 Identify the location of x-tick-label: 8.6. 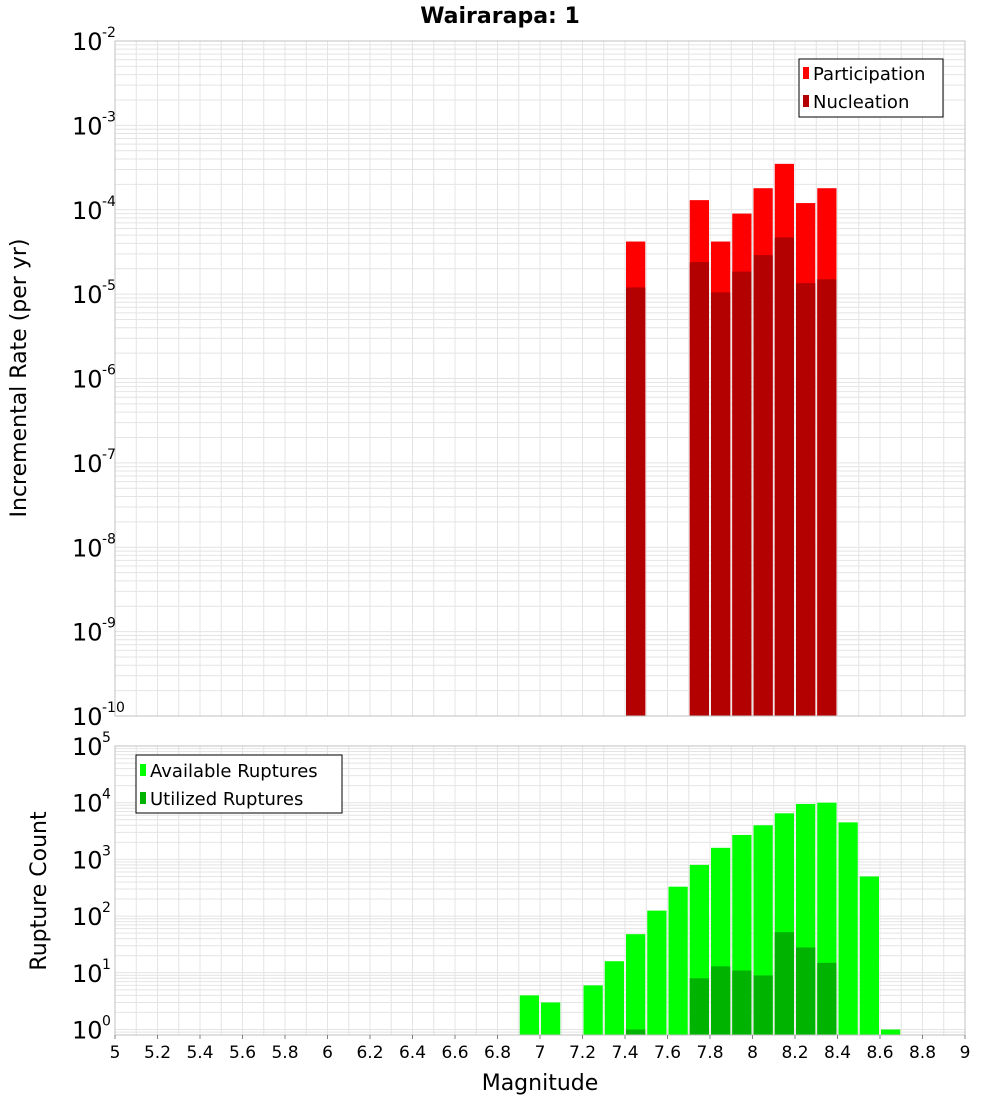
(879, 1053).